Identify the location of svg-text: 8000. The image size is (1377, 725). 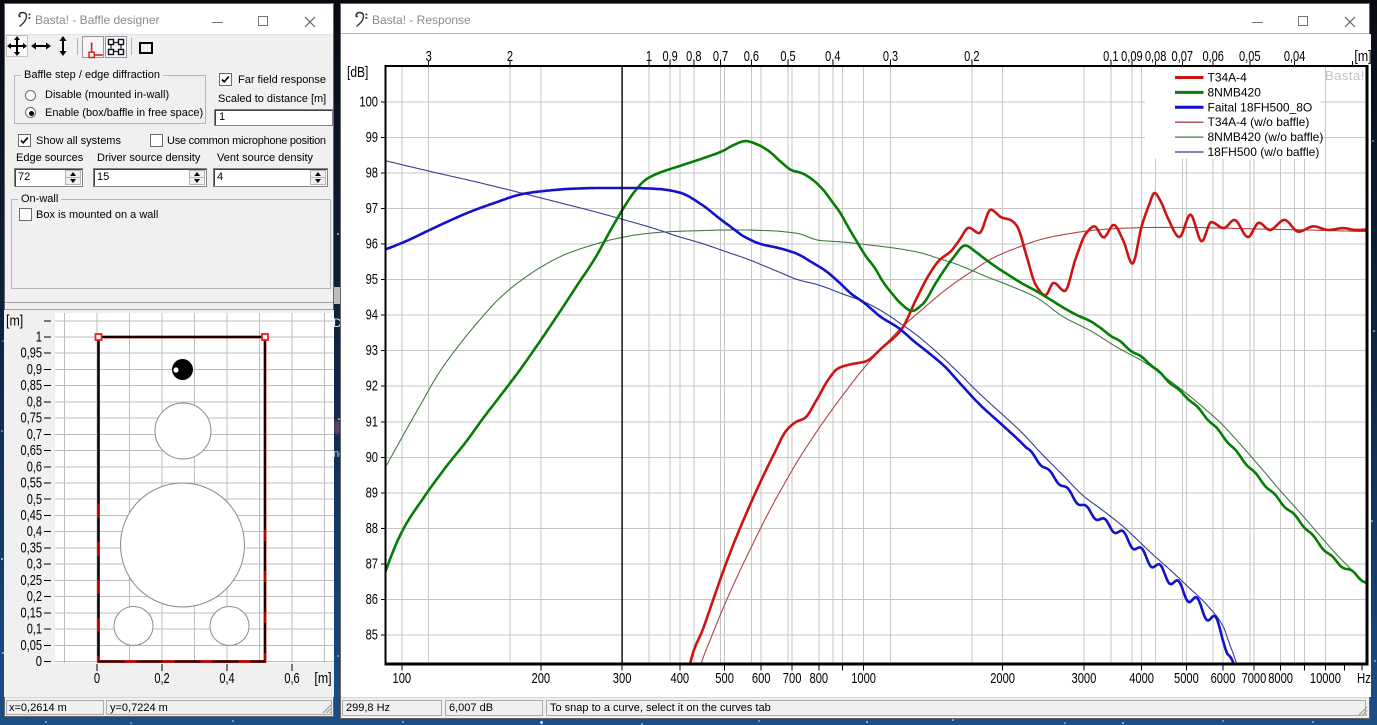
(1280, 678).